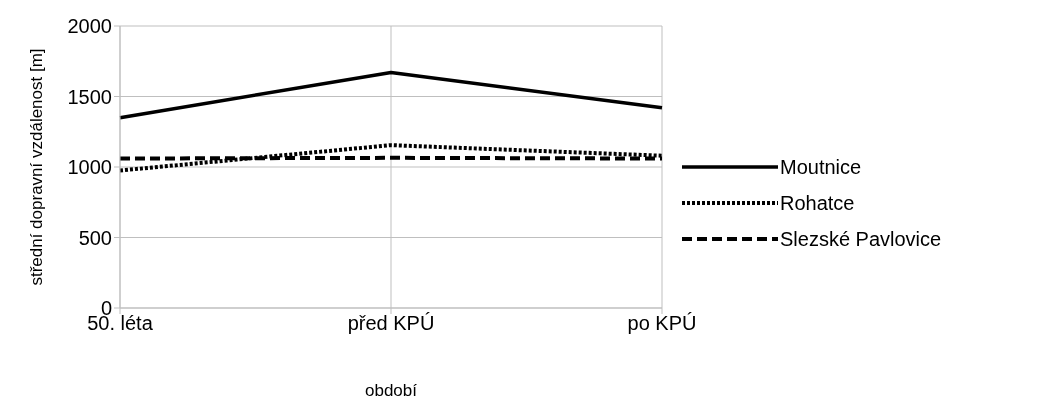 This screenshot has height=407, width=1040. Describe the element at coordinates (89, 26) in the screenshot. I see `y-tick-label: 2000` at that location.